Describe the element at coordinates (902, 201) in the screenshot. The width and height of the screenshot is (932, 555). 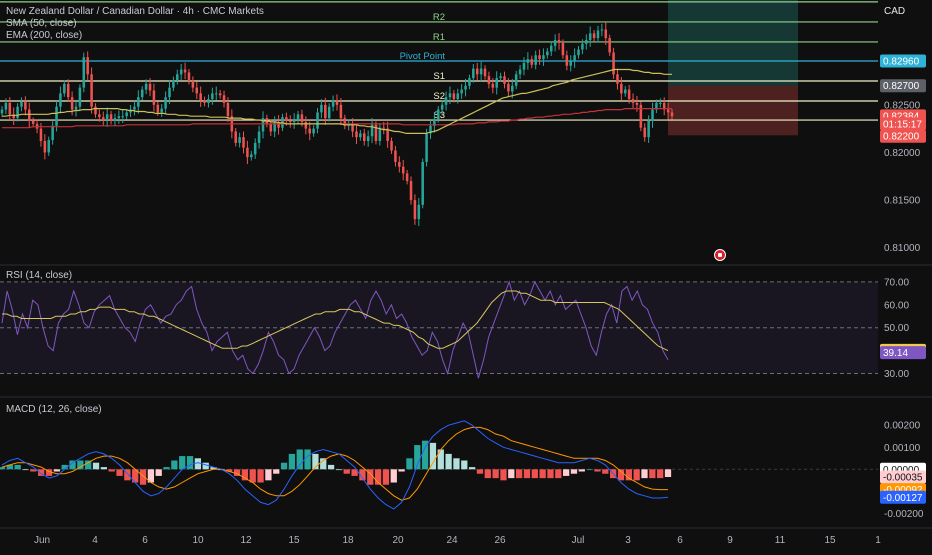
I see `price-tick: 0.81500` at that location.